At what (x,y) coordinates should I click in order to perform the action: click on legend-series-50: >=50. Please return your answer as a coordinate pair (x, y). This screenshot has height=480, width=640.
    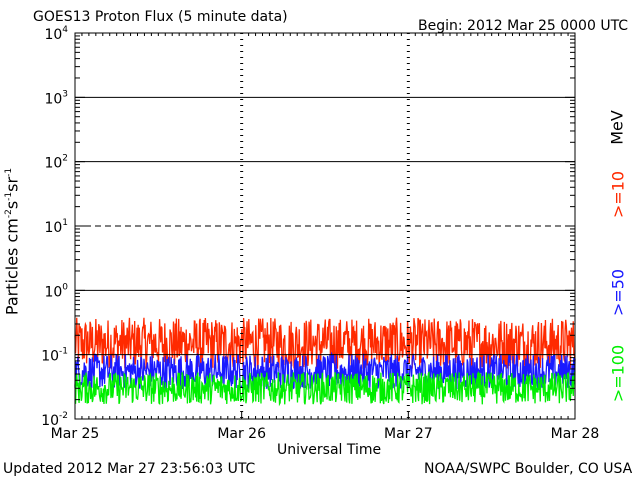
    Looking at the image, I should click on (618, 292).